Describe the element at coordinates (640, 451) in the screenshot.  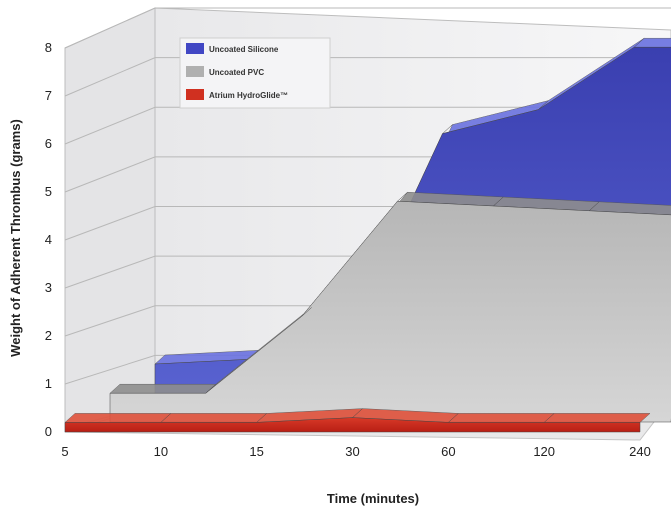
I see `x-tick-label: 240` at that location.